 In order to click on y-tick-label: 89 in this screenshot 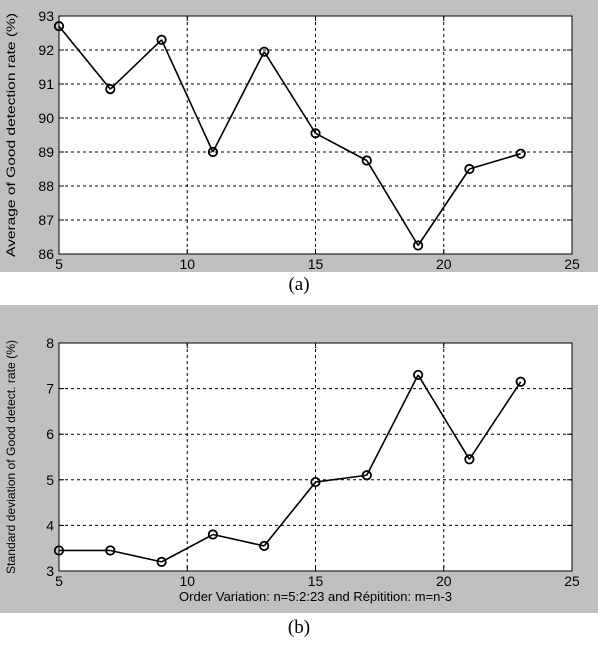, I will do `click(46, 152)`.